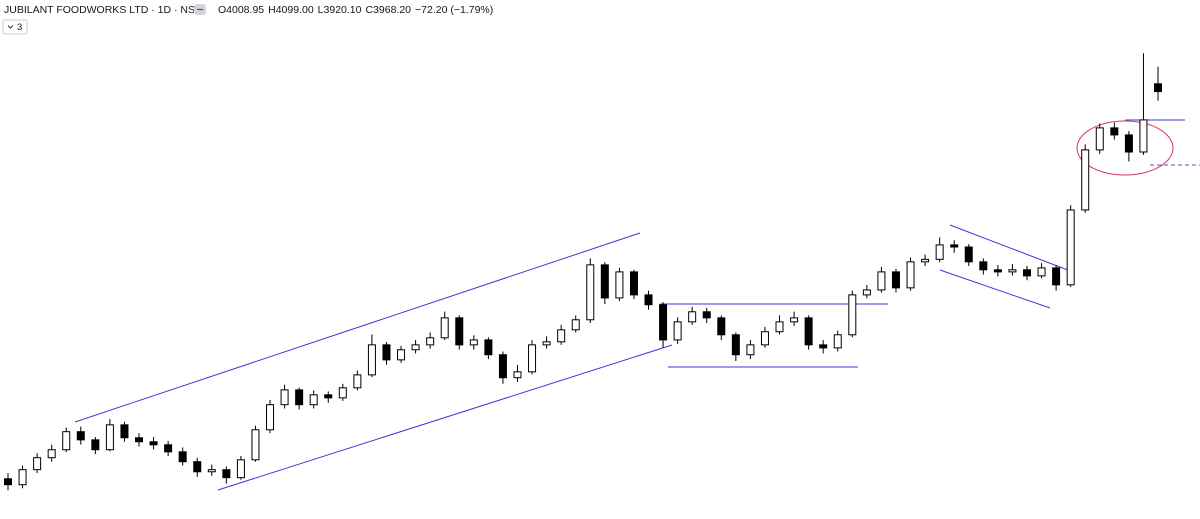 The image size is (1200, 519). Describe the element at coordinates (454, 10) in the screenshot. I see `ohlc-value: −72.20 (−1.79%)` at that location.